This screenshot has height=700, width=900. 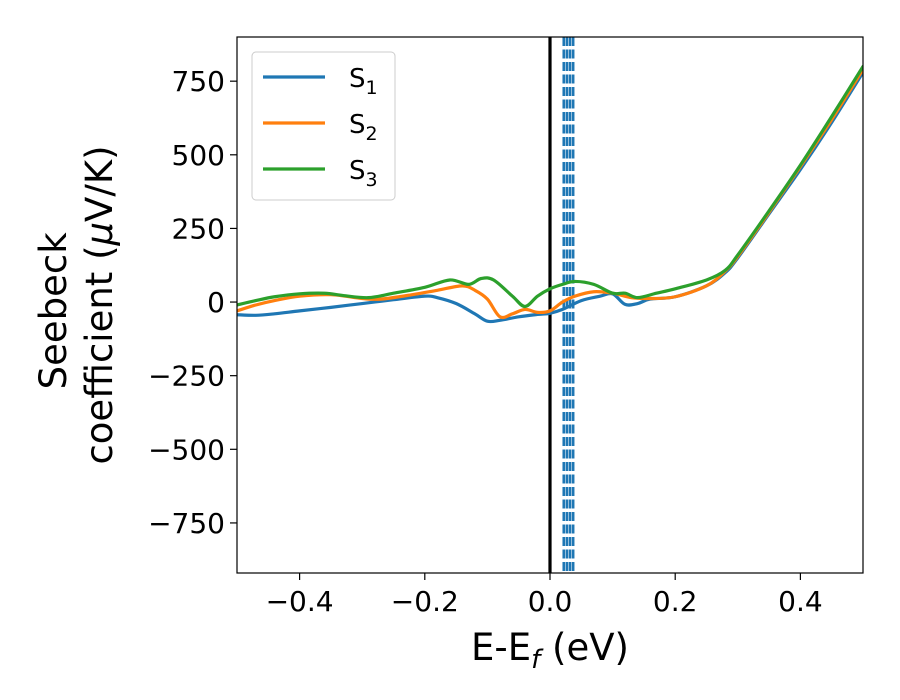 What do you see at coordinates (320, 173) in the screenshot?
I see `legend-item-s3: S3` at bounding box center [320, 173].